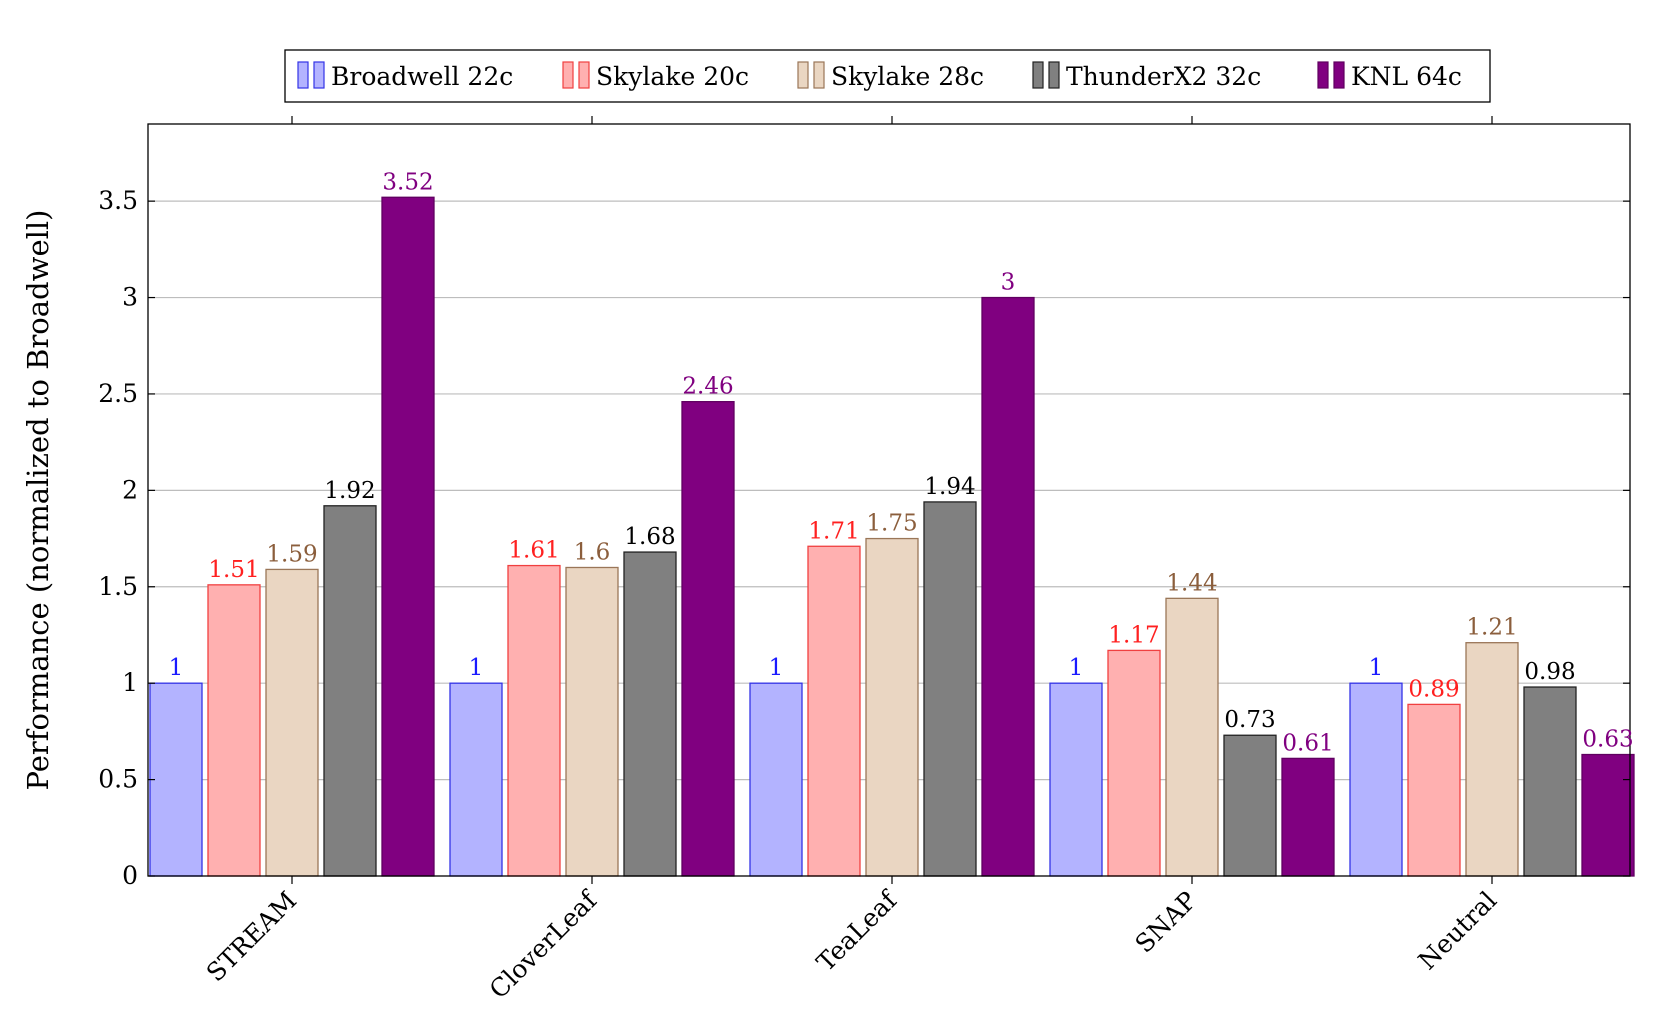 Image resolution: width=1664 pixels, height=1025 pixels. What do you see at coordinates (1008, 283) in the screenshot?
I see `data-label: 3` at bounding box center [1008, 283].